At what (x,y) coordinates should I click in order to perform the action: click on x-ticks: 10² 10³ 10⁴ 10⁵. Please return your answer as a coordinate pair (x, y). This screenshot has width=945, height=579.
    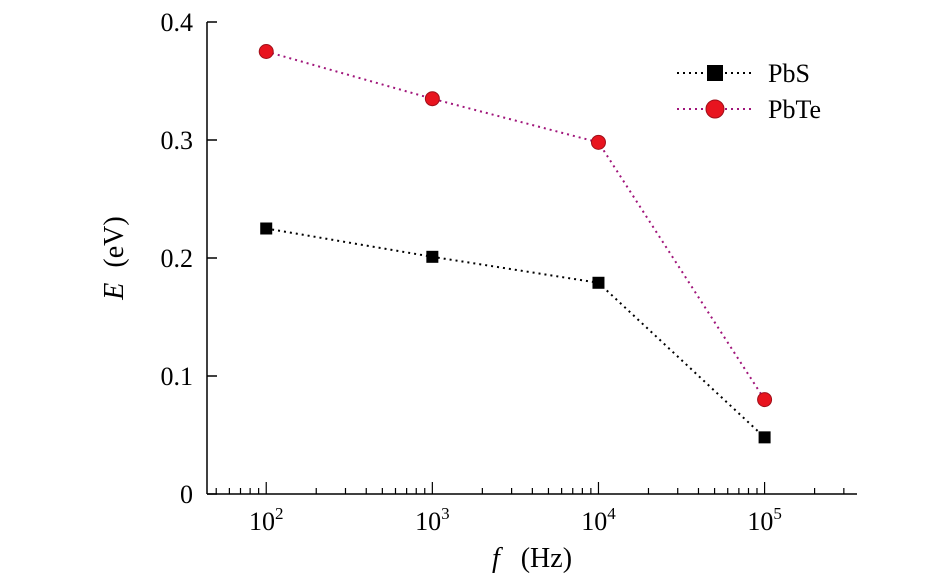
    Looking at the image, I should click on (530, 509).